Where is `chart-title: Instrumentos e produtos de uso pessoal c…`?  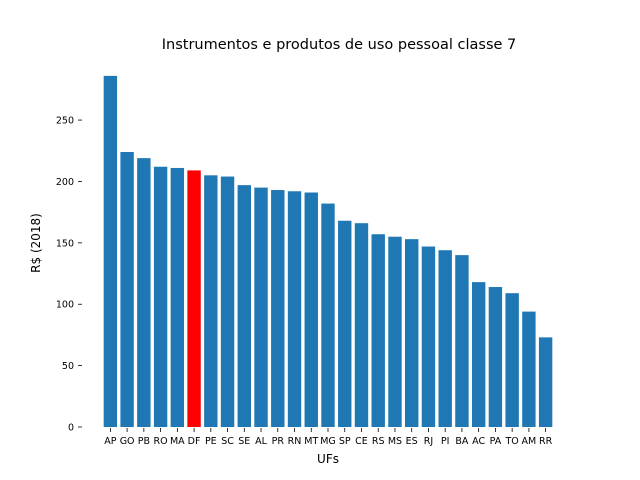
chart-title: Instrumentos e produtos de uso pessoal c… is located at coordinates (339, 45).